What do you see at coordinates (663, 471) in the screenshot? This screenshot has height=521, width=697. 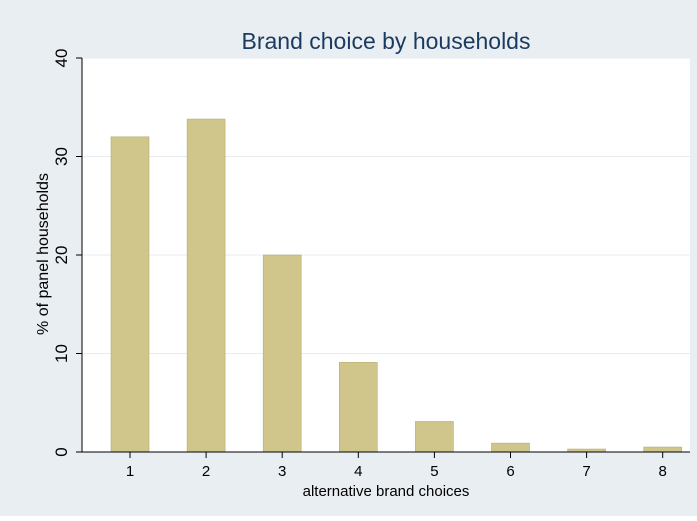 I see `x-tick-label: 8` at bounding box center [663, 471].